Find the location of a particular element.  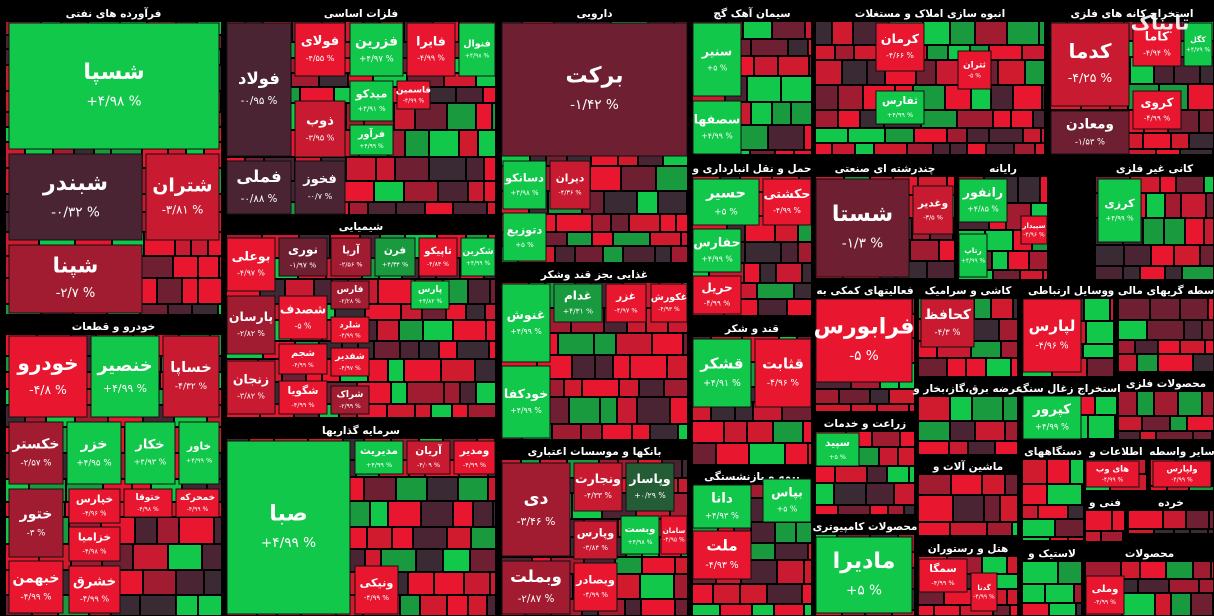

stock-name: ومدیر is located at coordinates (474, 451).